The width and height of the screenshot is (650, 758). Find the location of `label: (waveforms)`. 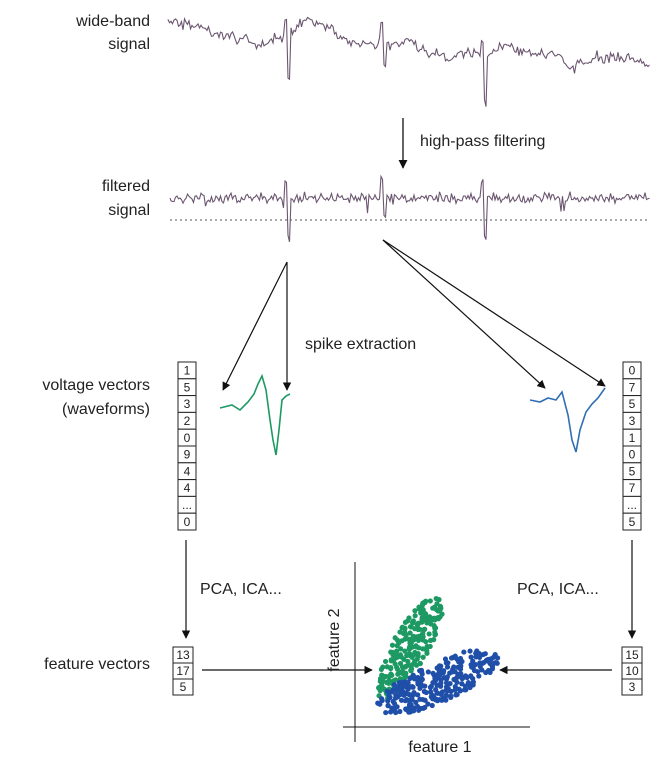

label: (waveforms) is located at coordinates (106, 409).